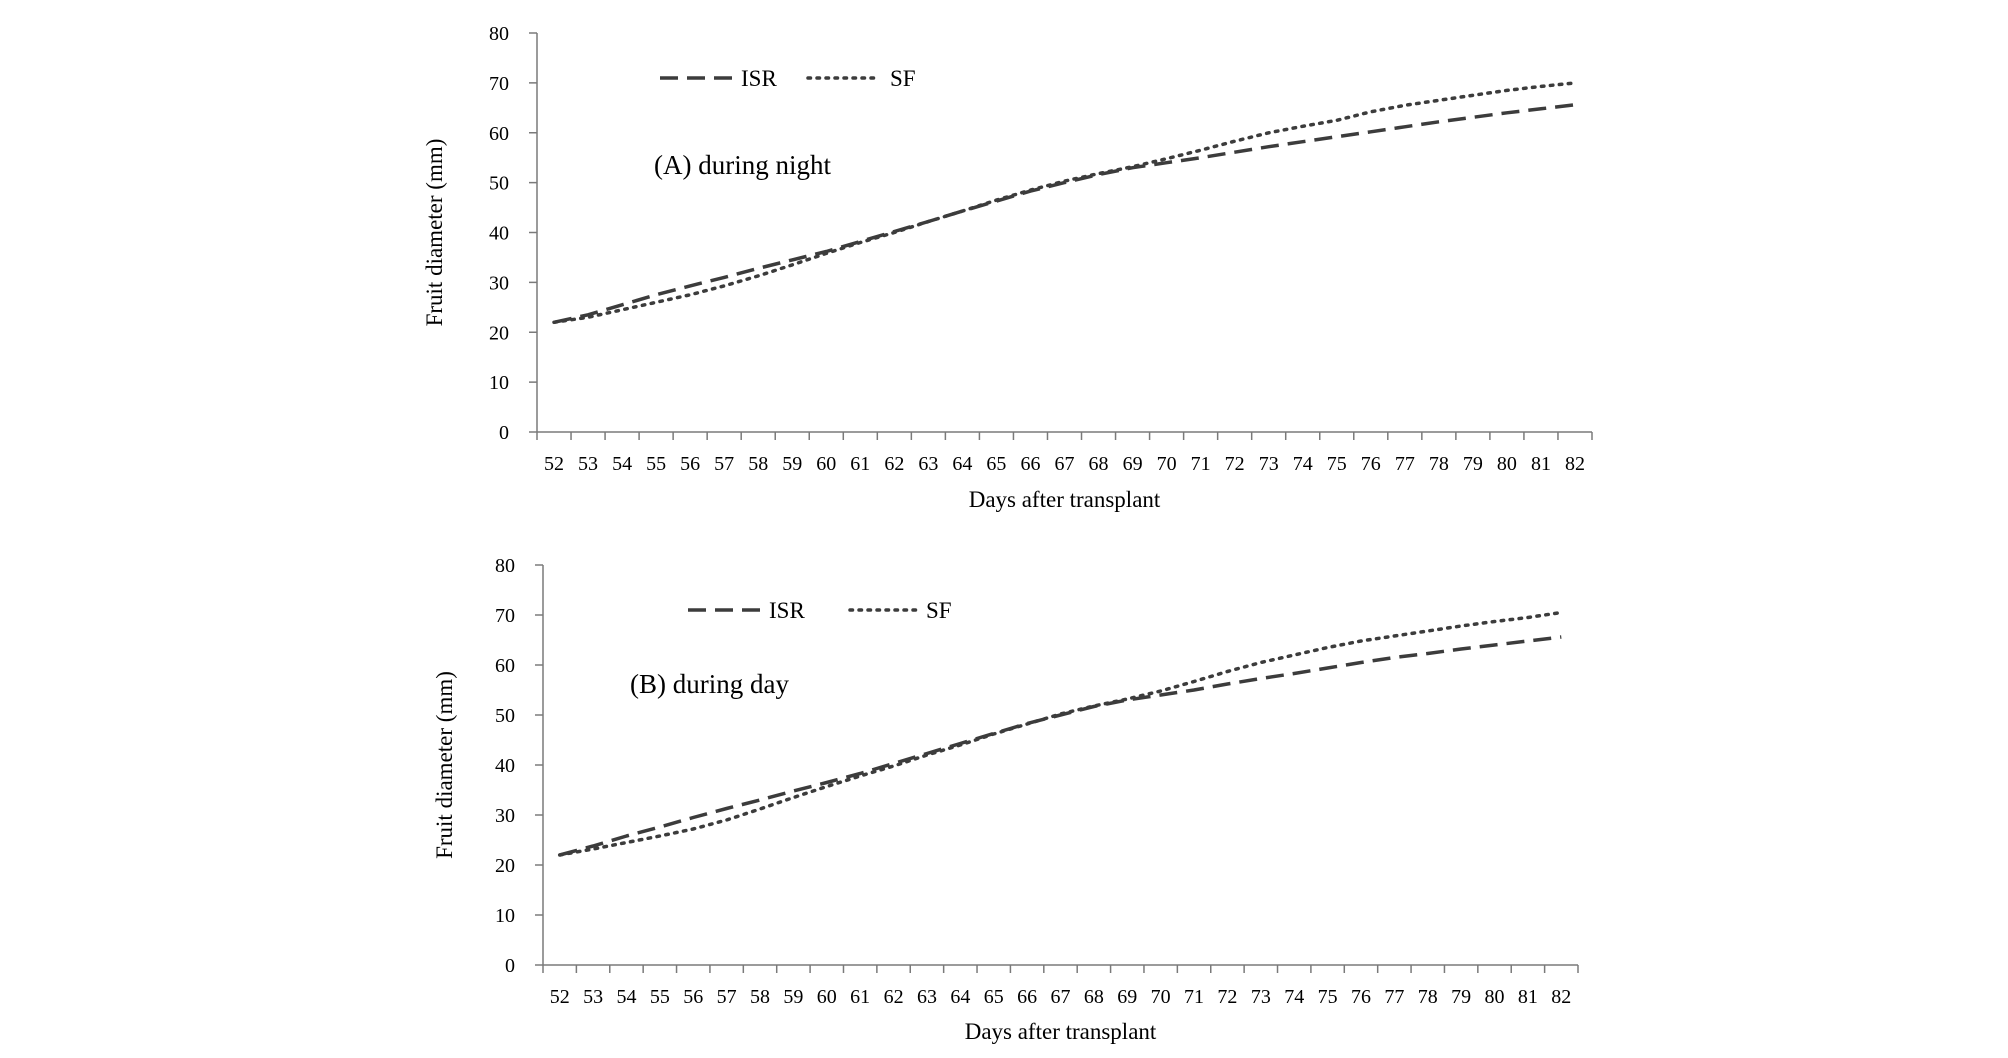 This screenshot has width=2008, height=1058. I want to click on panel-label: (A) during night, so click(742, 165).